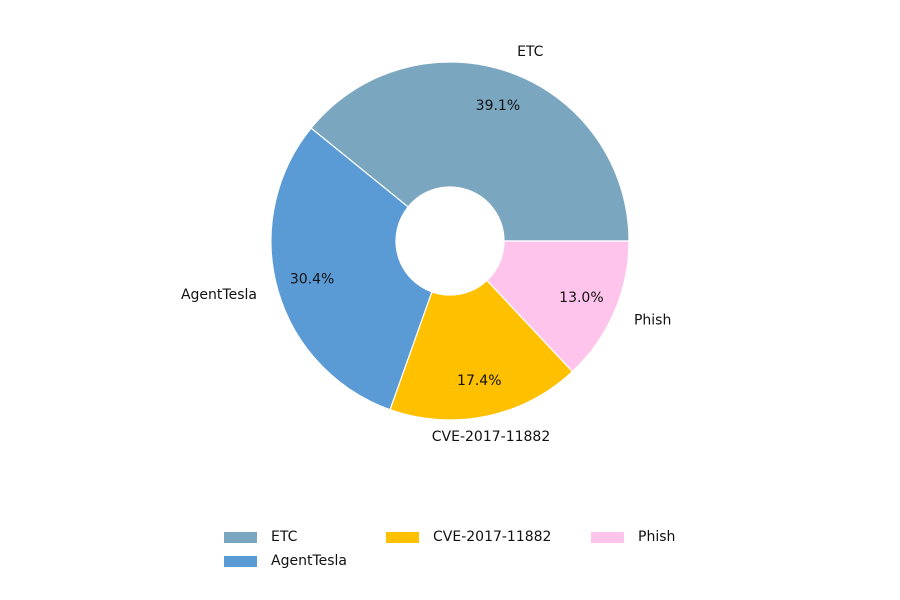  What do you see at coordinates (351, 269) in the screenshot?
I see `slice-agenttesla` at bounding box center [351, 269].